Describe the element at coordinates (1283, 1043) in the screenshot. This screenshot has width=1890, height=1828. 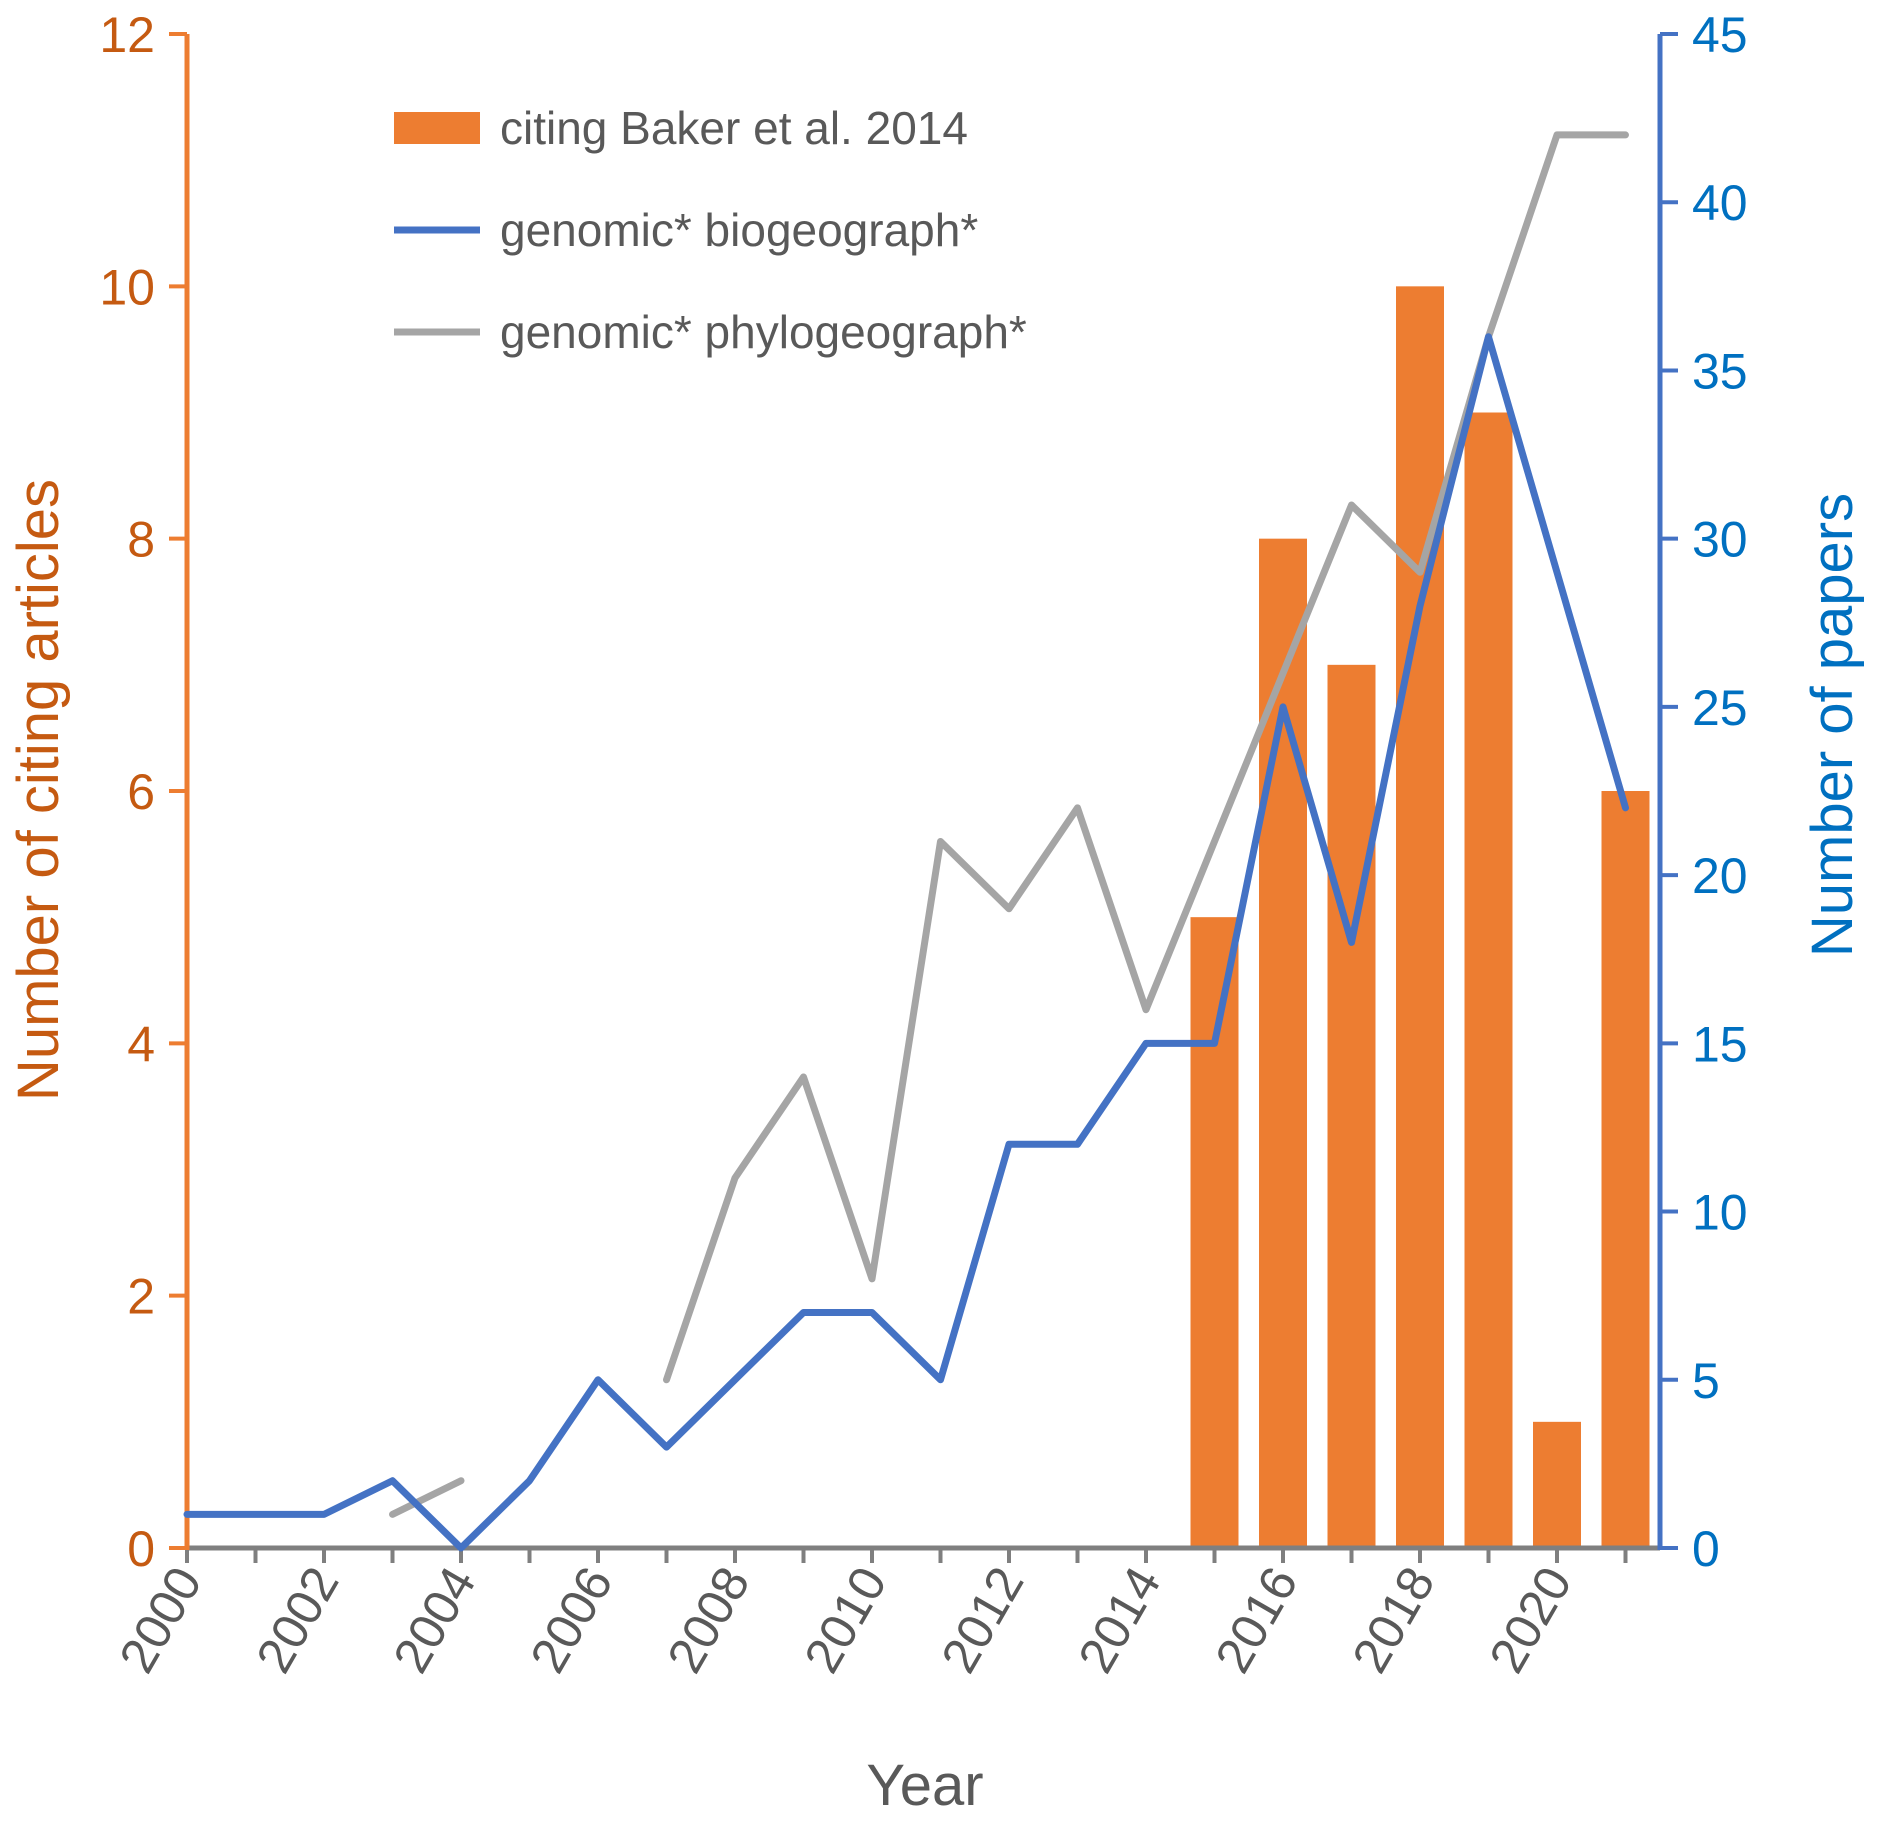
I see `bar-2016` at that location.